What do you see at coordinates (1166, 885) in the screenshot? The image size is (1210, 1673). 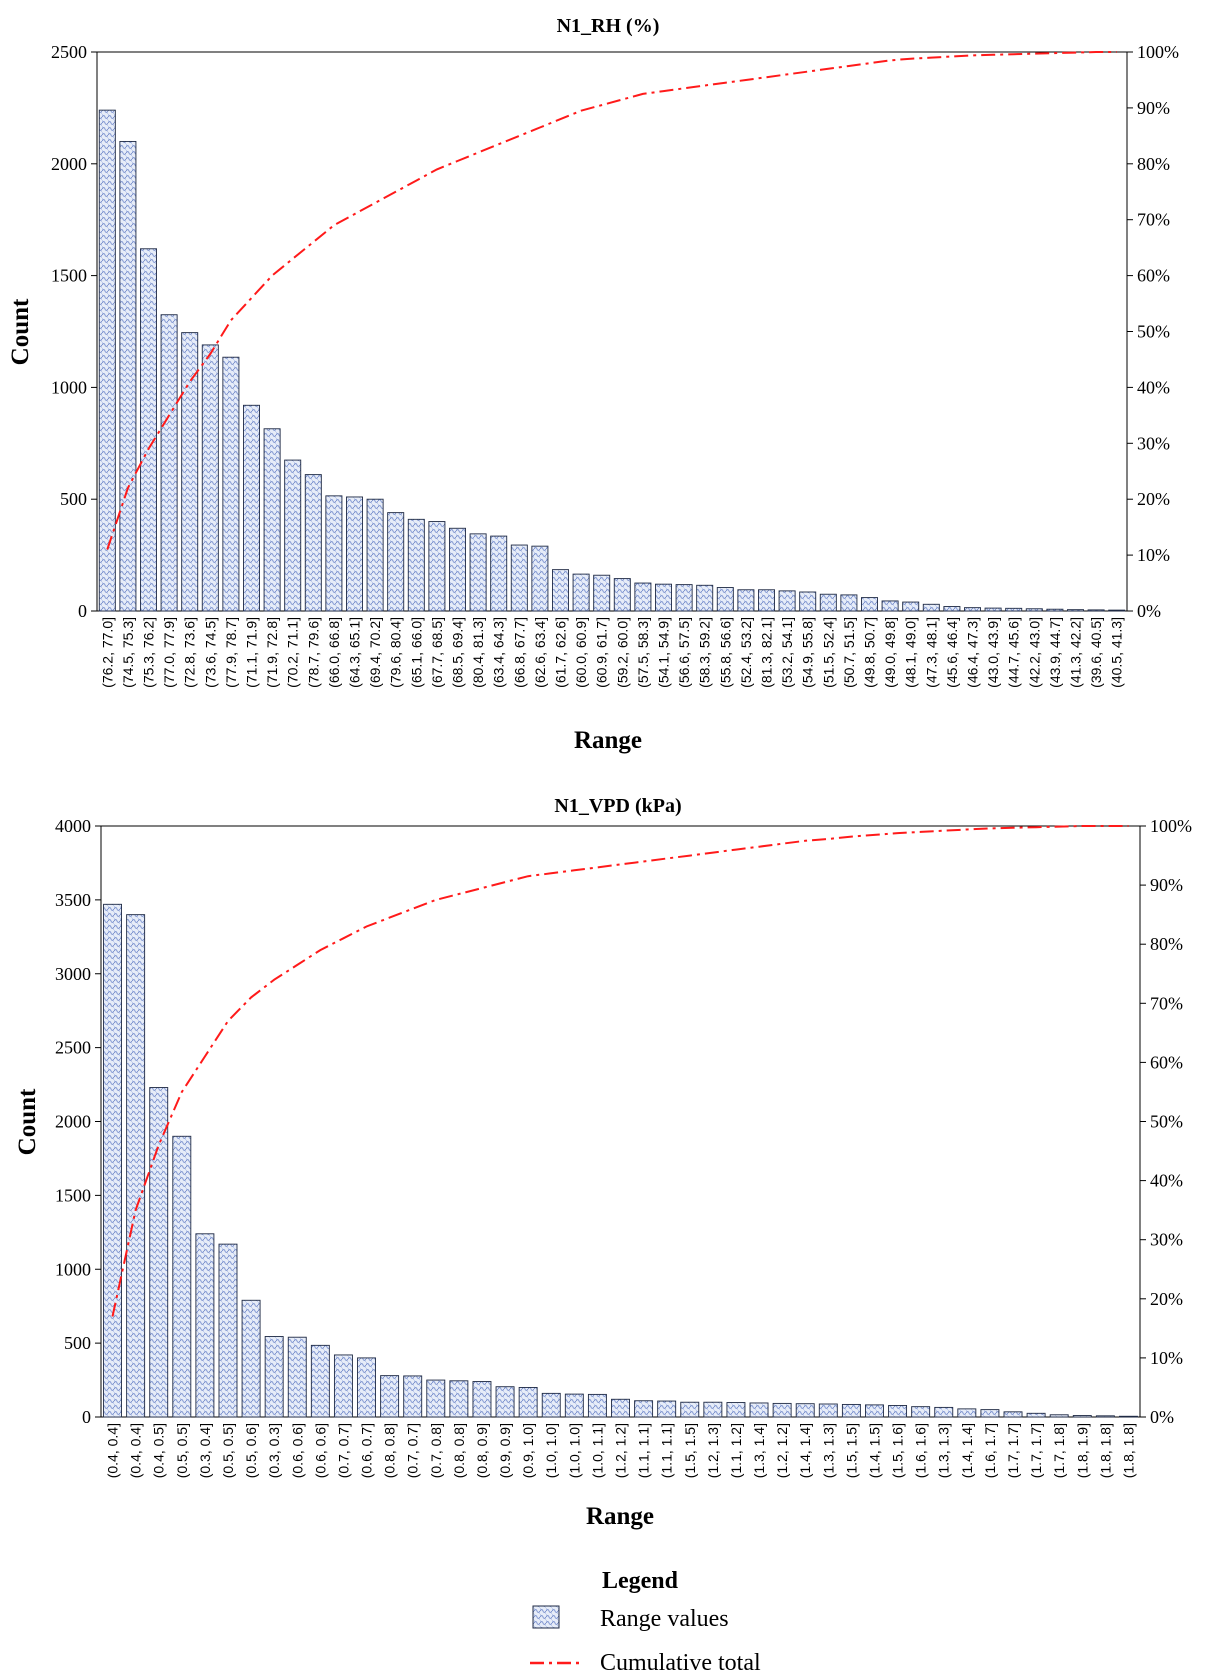 I see `vpd-y2tick-label: 90%` at bounding box center [1166, 885].